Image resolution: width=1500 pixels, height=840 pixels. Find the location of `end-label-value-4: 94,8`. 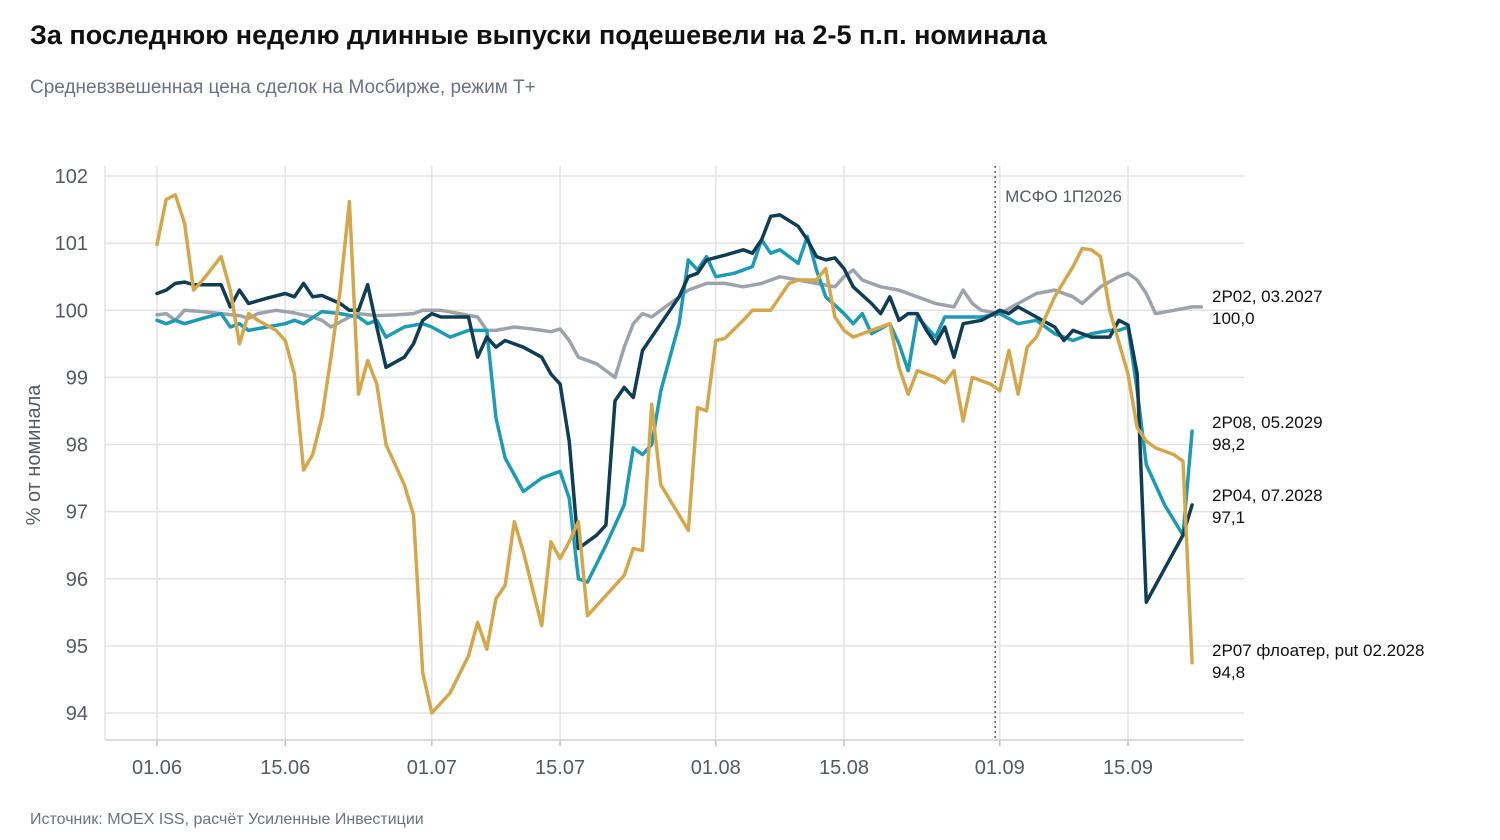

end-label-value-4: 94,8 is located at coordinates (1228, 672).